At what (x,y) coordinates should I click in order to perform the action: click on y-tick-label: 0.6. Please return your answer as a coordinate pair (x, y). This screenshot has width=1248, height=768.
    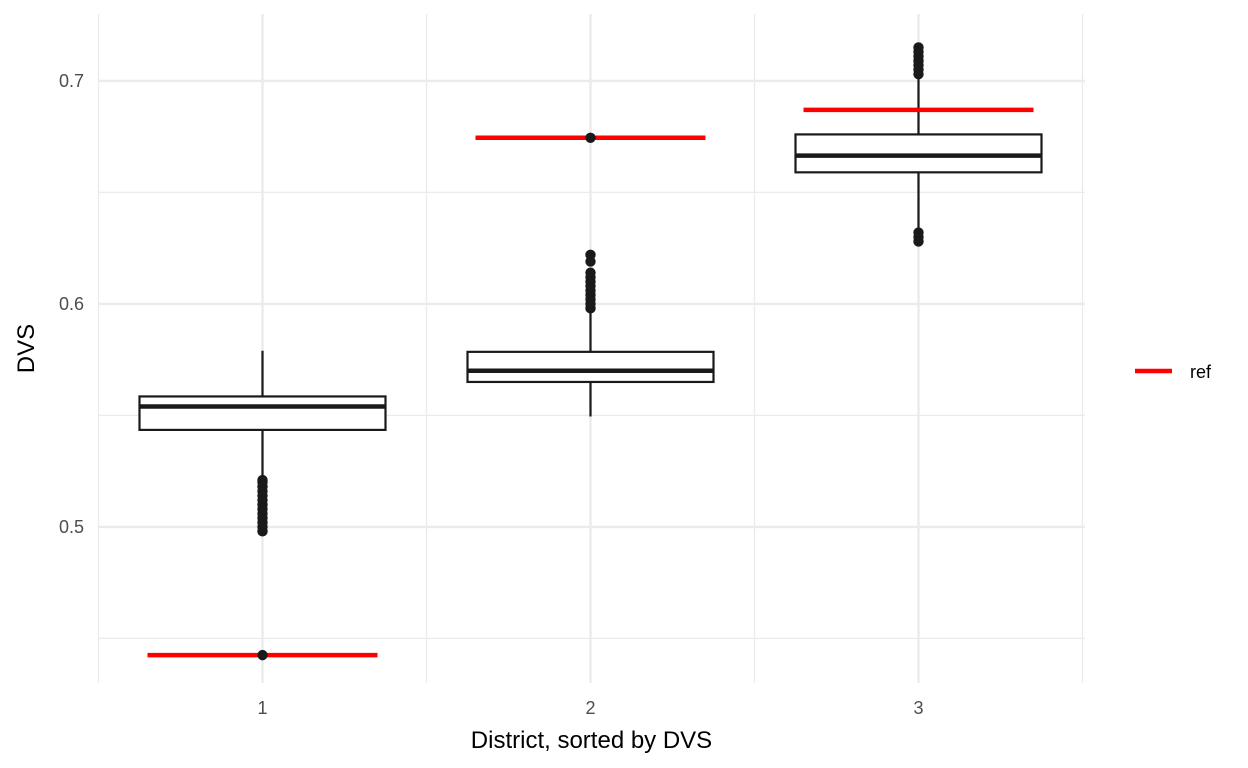
    Looking at the image, I should click on (71, 304).